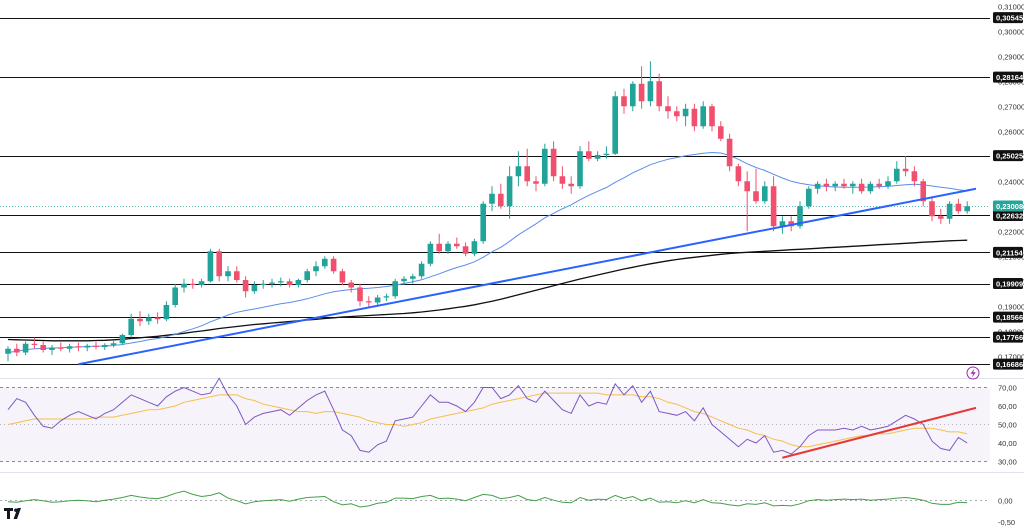 The width and height of the screenshot is (1024, 527). Describe the element at coordinates (1008, 284) in the screenshot. I see `level-tag: 0,19909` at that location.